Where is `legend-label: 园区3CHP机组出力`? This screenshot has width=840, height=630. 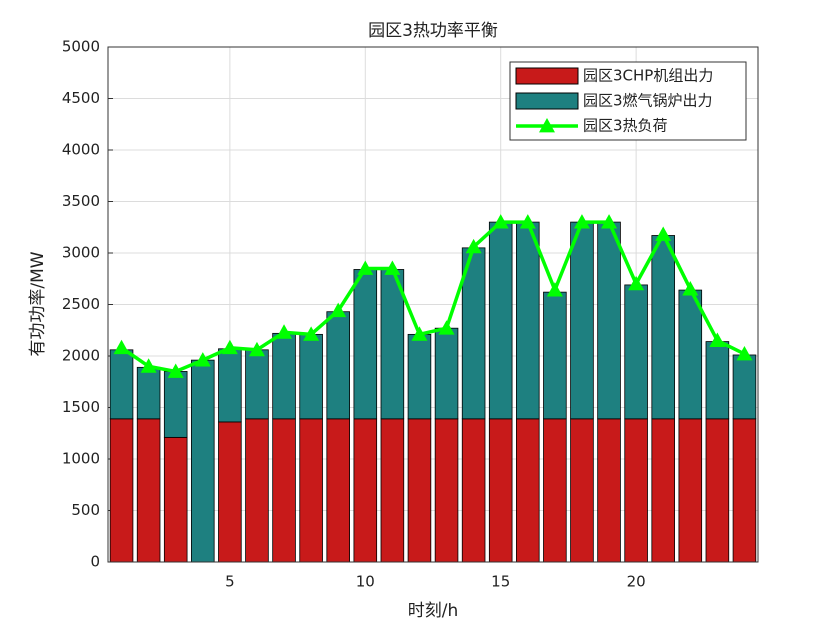
legend-label: 园区3CHP机组出力 is located at coordinates (648, 76).